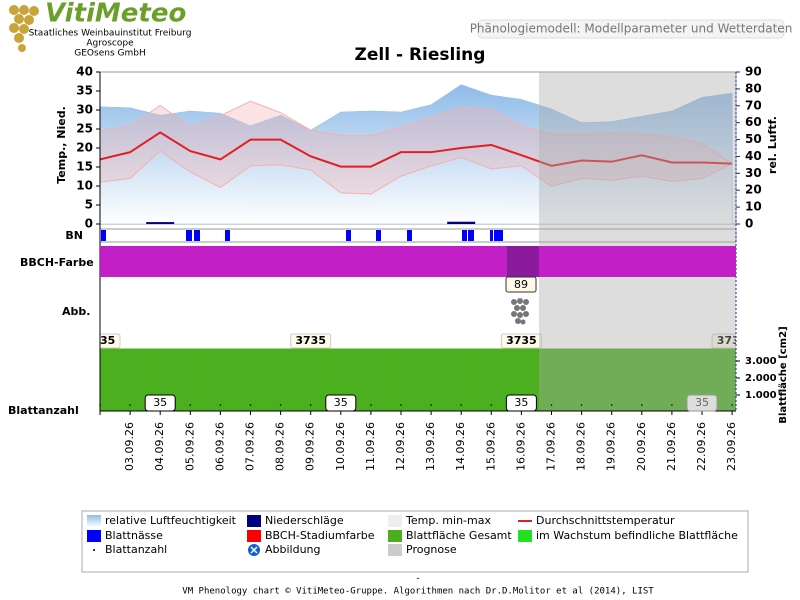  What do you see at coordinates (84, 129) in the screenshot?
I see `y-tick-label: 25` at bounding box center [84, 129].